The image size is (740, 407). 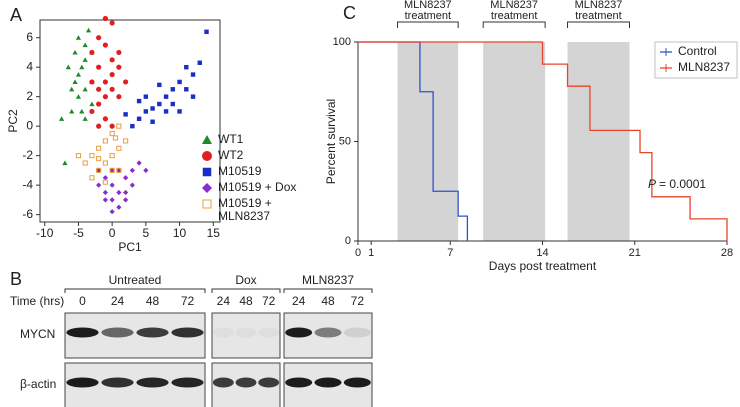 I want to click on legend-label: M10519, so click(x=240, y=171).